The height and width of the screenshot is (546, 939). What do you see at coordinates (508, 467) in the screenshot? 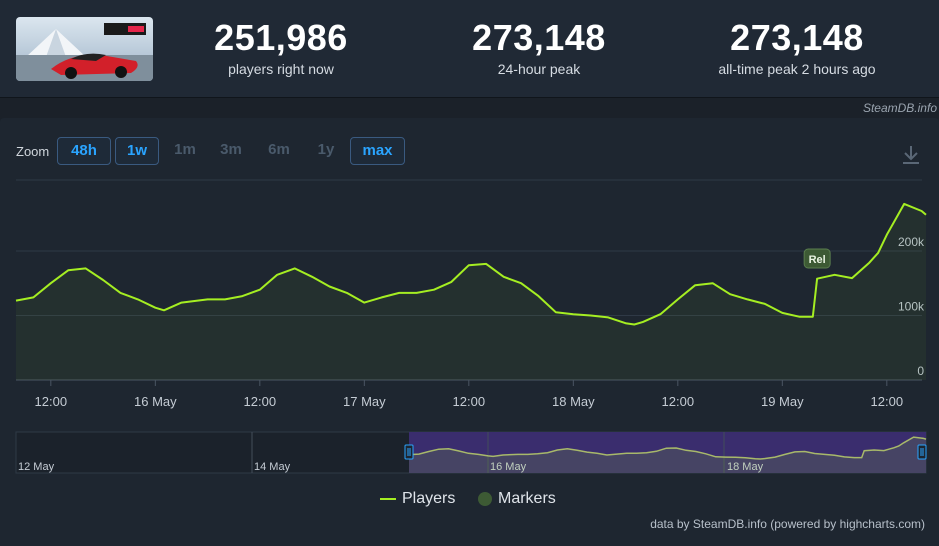
I see `navigator-label: 16 May` at bounding box center [508, 467].